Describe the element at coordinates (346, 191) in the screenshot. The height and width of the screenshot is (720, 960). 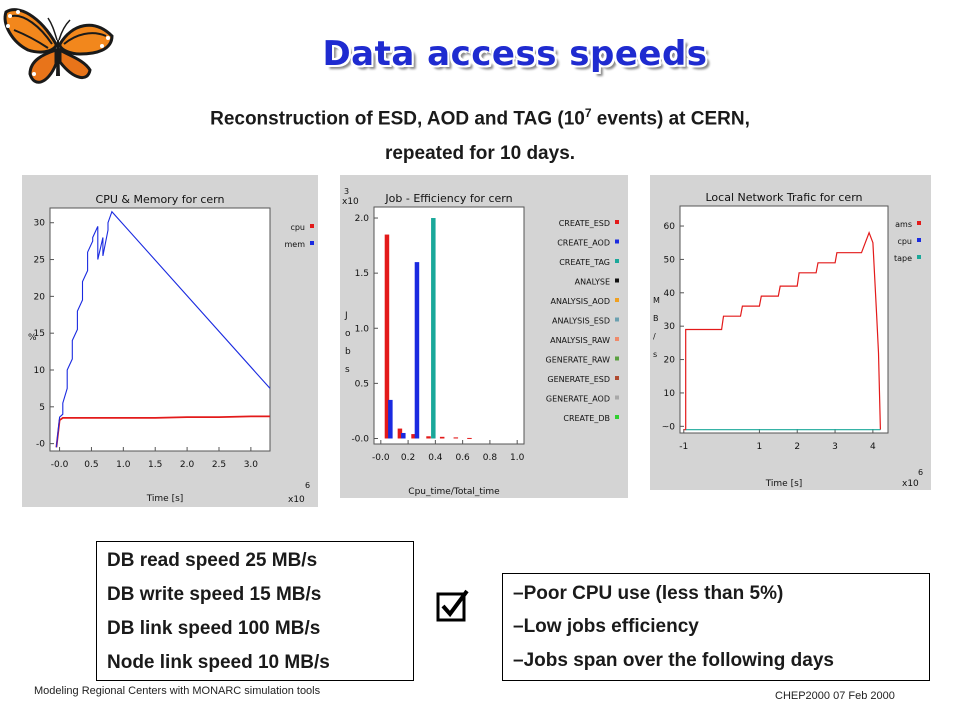
I see `y-axis-multiplier-exponent: 3` at that location.